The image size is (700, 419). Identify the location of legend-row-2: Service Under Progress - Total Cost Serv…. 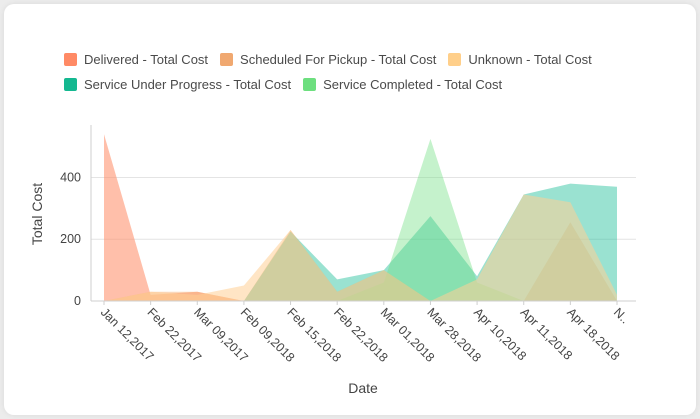
(364, 84).